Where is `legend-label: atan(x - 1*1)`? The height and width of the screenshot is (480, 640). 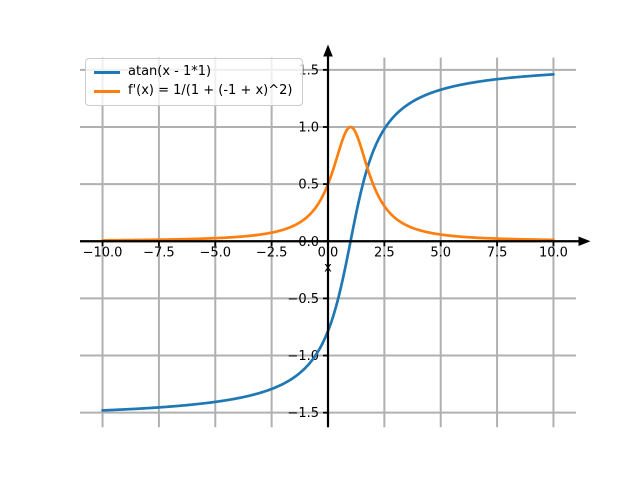
legend-label: atan(x - 1*1) is located at coordinates (170, 71).